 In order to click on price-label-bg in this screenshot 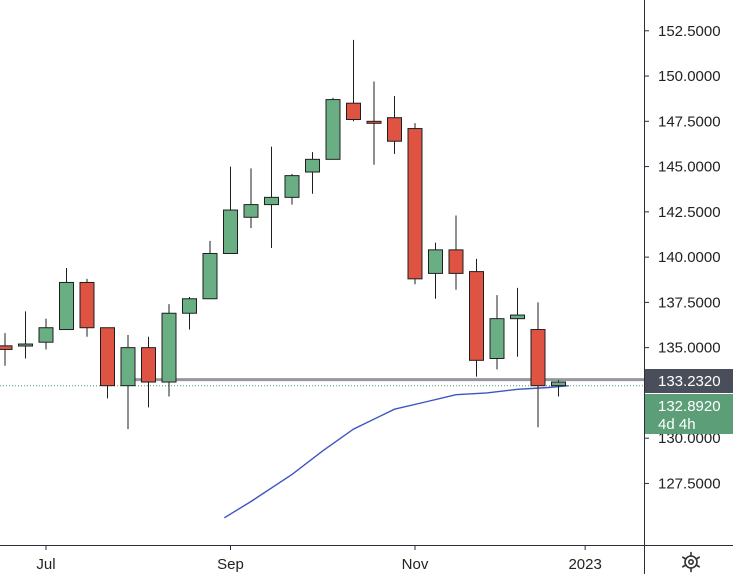, I will do `click(689, 414)`.